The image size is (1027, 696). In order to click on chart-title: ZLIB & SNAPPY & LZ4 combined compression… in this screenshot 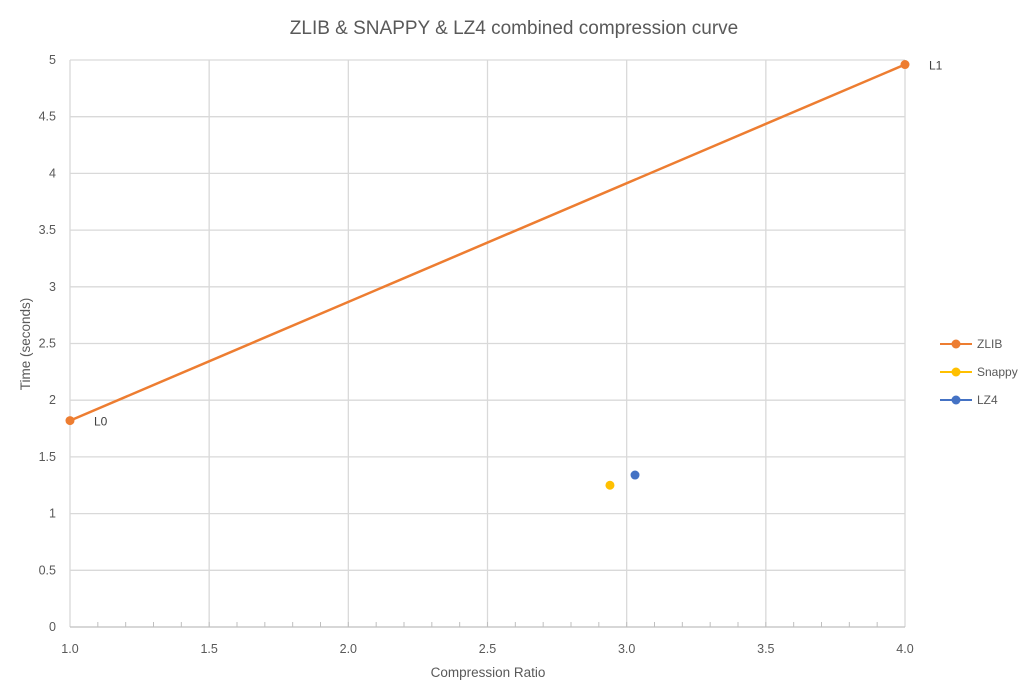, I will do `click(514, 28)`.